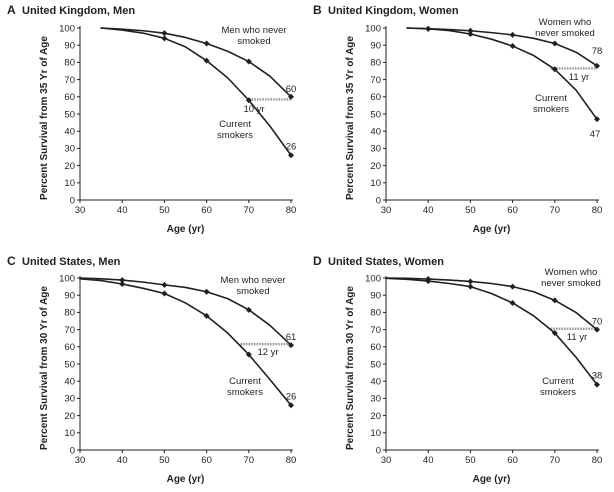  I want to click on series-label: Women who, so click(571, 272).